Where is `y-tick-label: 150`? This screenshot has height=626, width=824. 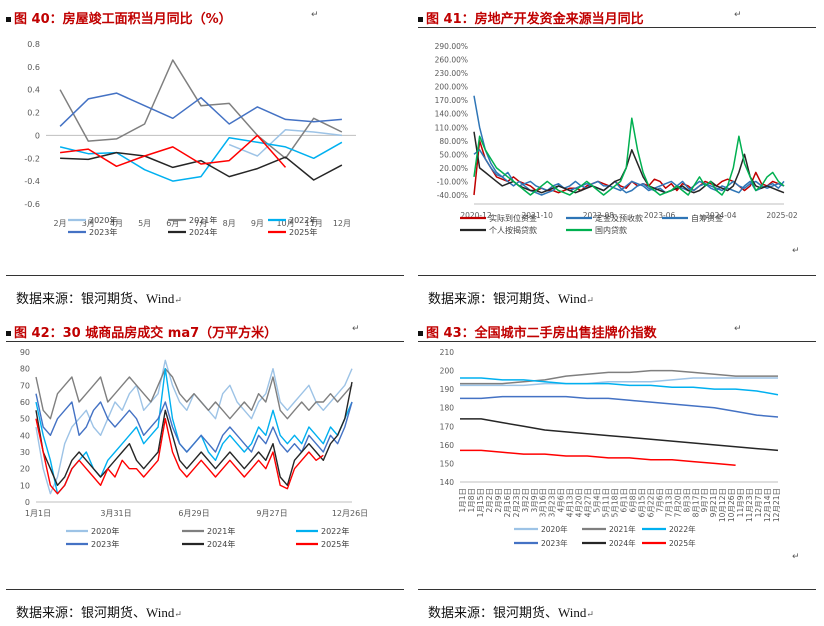
y-tick-label: 150 is located at coordinates (447, 463).